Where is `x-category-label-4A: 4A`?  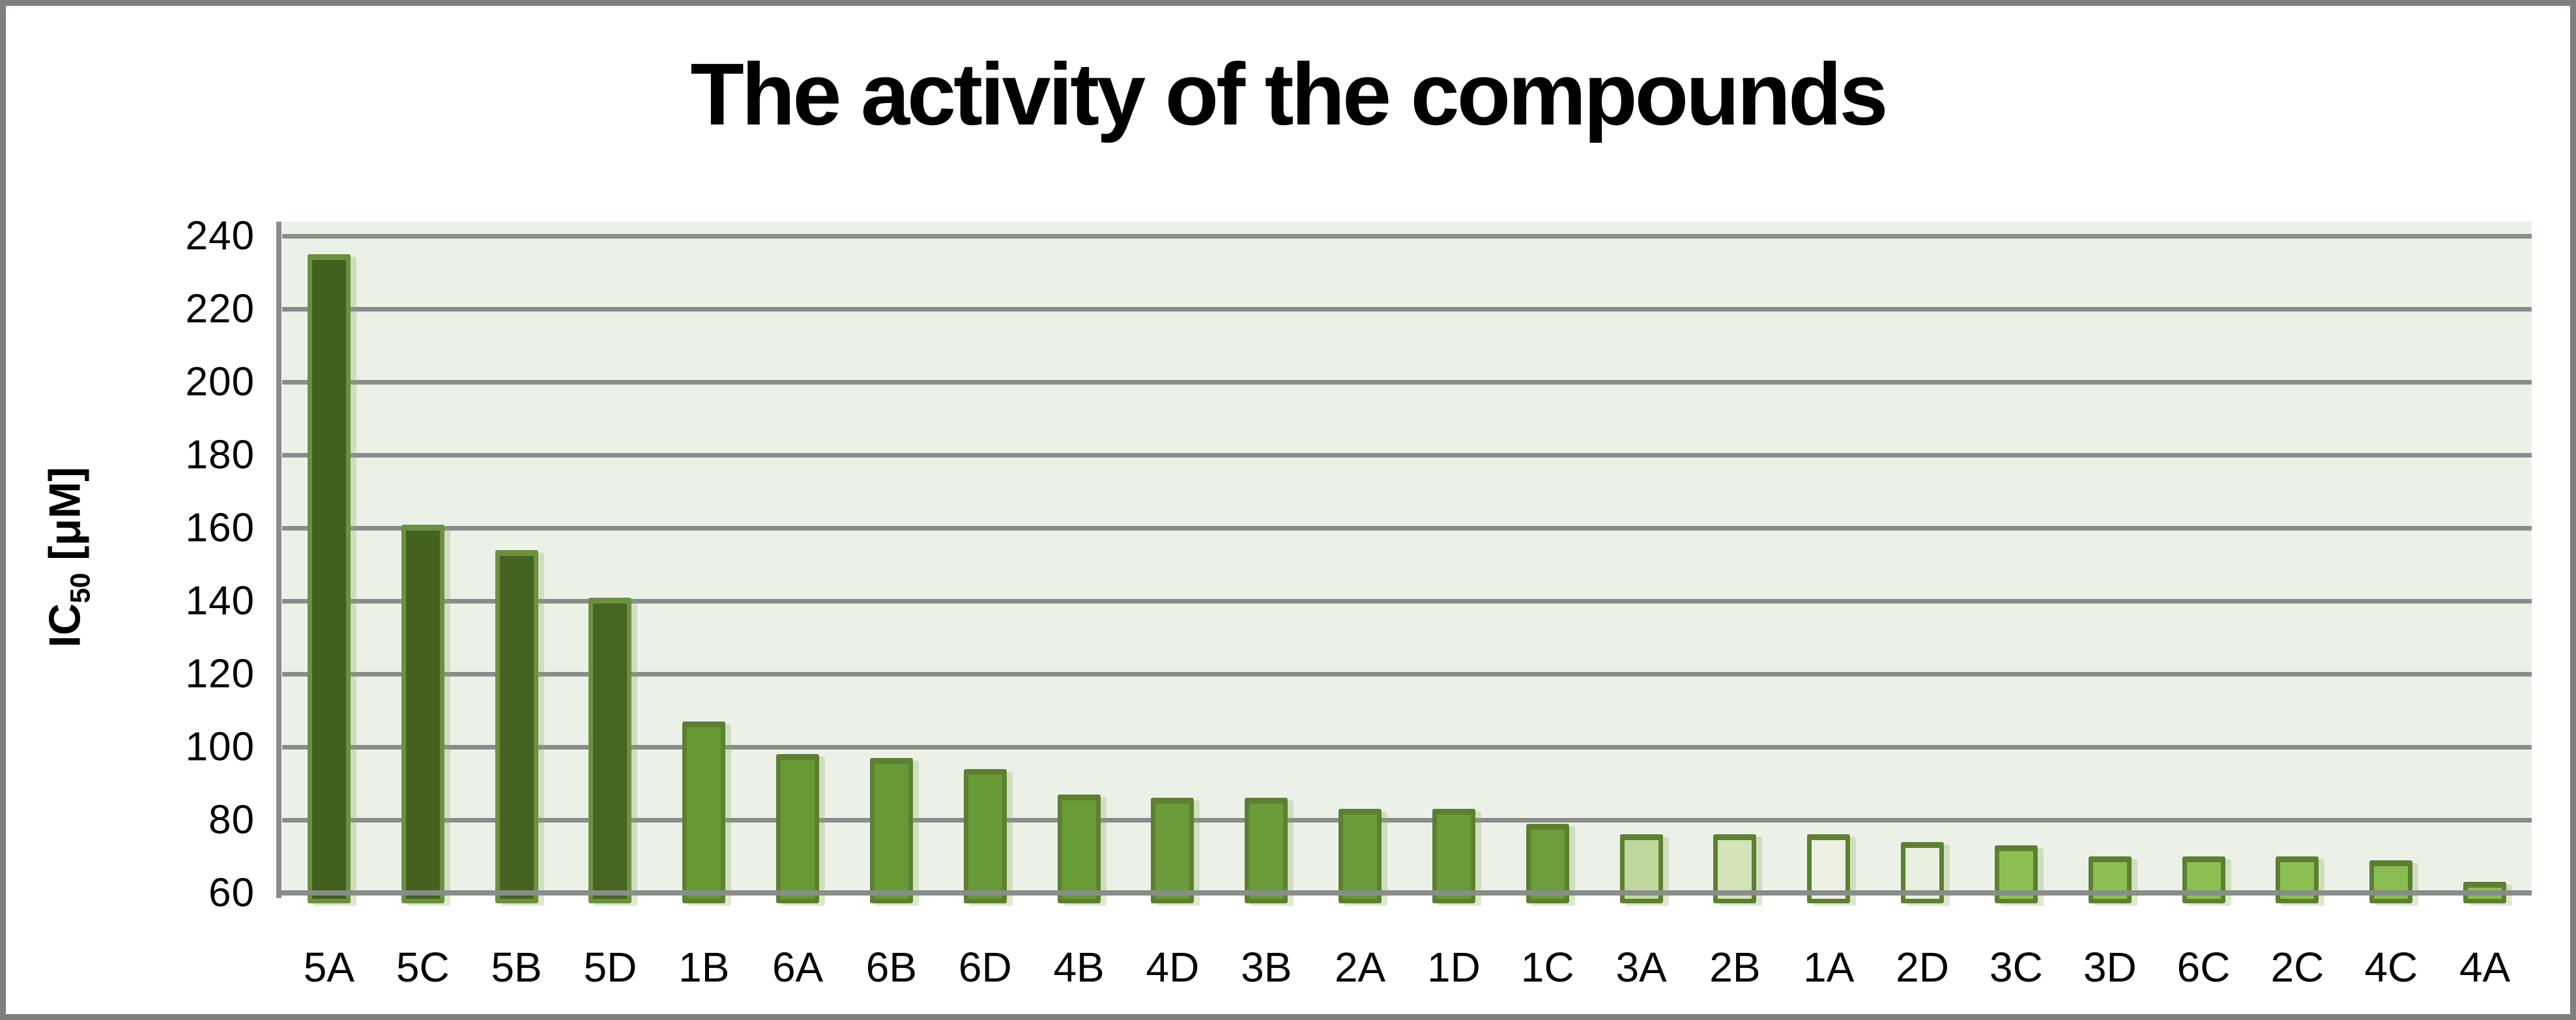 x-category-label-4A: 4A is located at coordinates (2485, 968).